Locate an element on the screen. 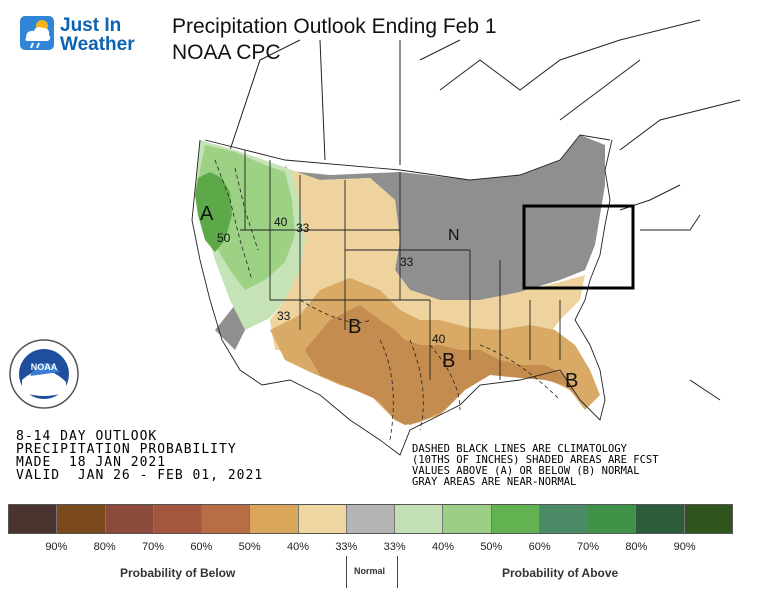 This screenshot has width=760, height=599. legend-above-label: Probability of Above is located at coordinates (560, 573).